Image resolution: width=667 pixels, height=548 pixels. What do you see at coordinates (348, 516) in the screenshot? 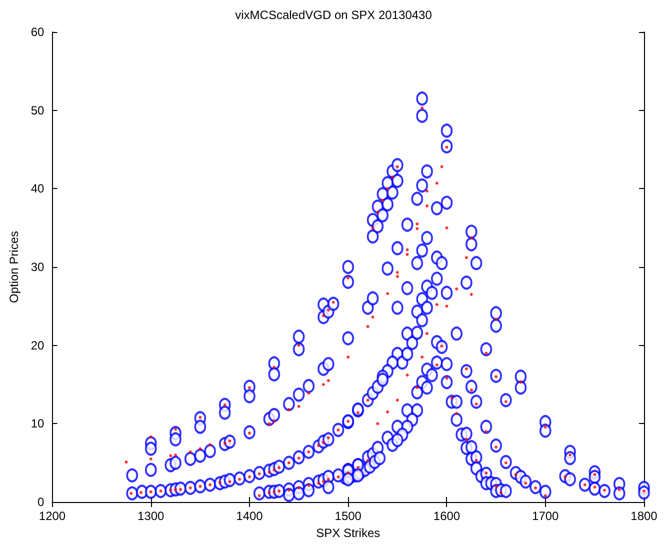
I see `x-tick-label: 1500` at bounding box center [348, 516].